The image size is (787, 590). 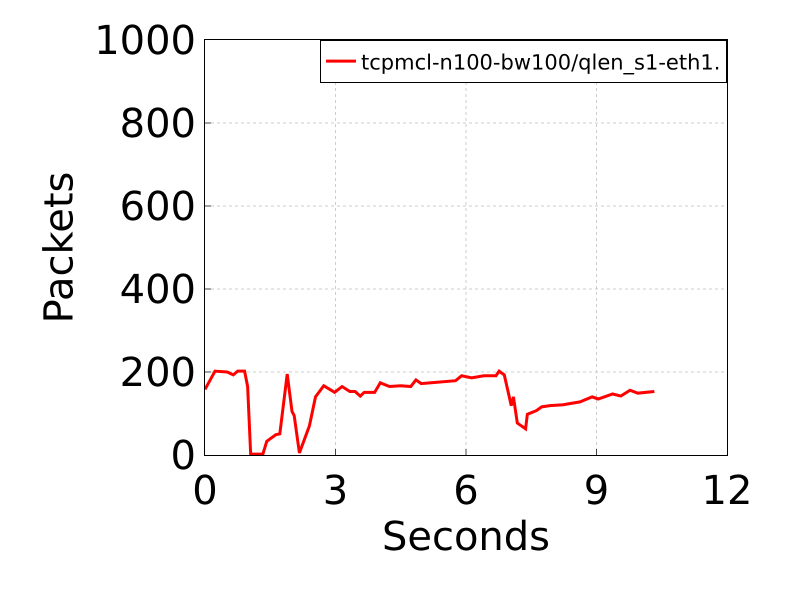 I want to click on x-tick-label: 3, so click(x=335, y=491).